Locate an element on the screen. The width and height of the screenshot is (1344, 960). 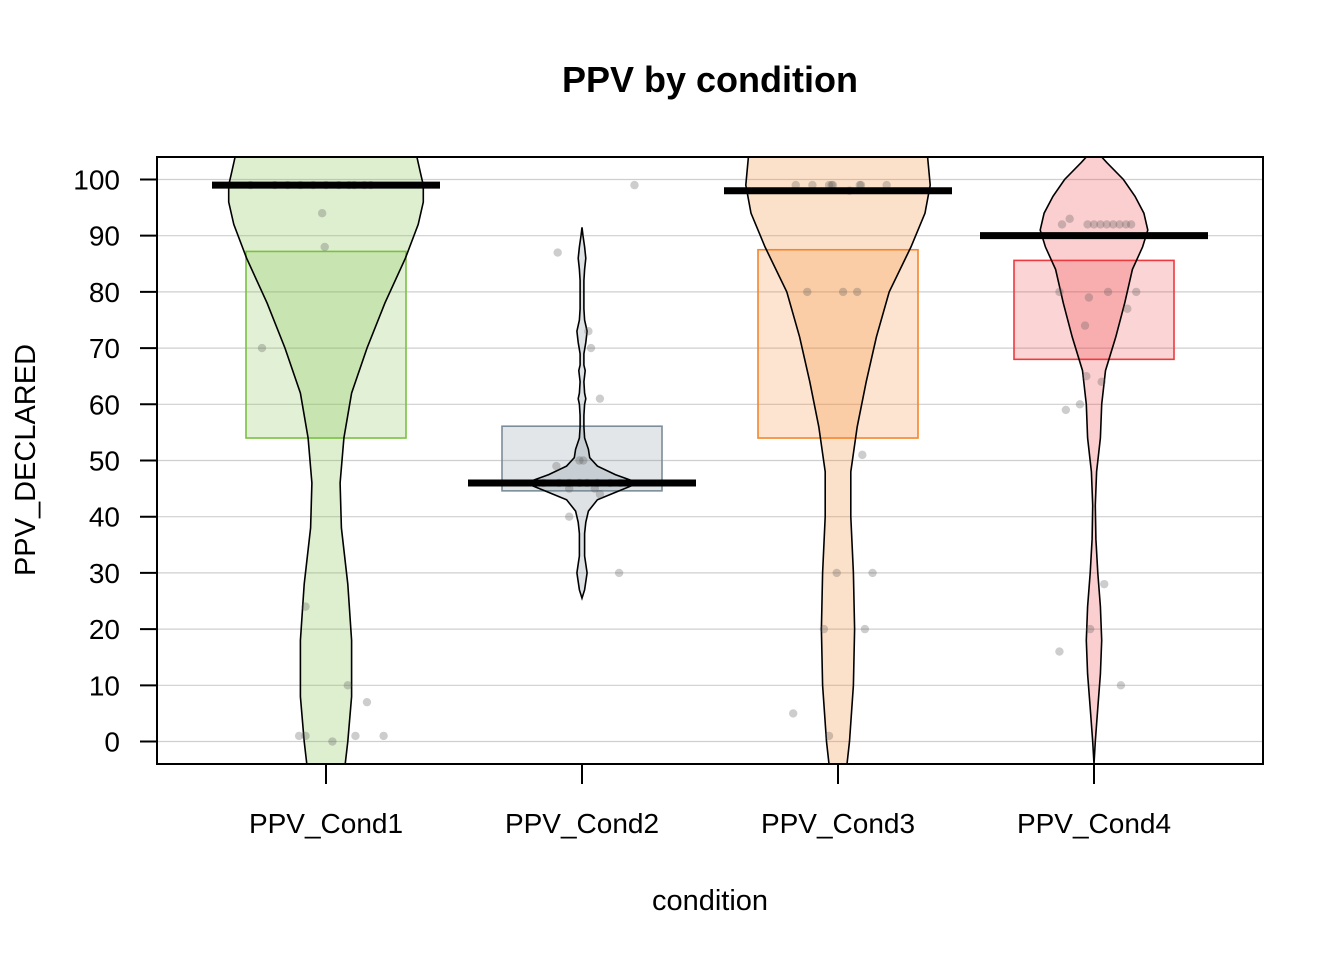
y-axis-label: PPV_DECLARED is located at coordinates (26, 460).